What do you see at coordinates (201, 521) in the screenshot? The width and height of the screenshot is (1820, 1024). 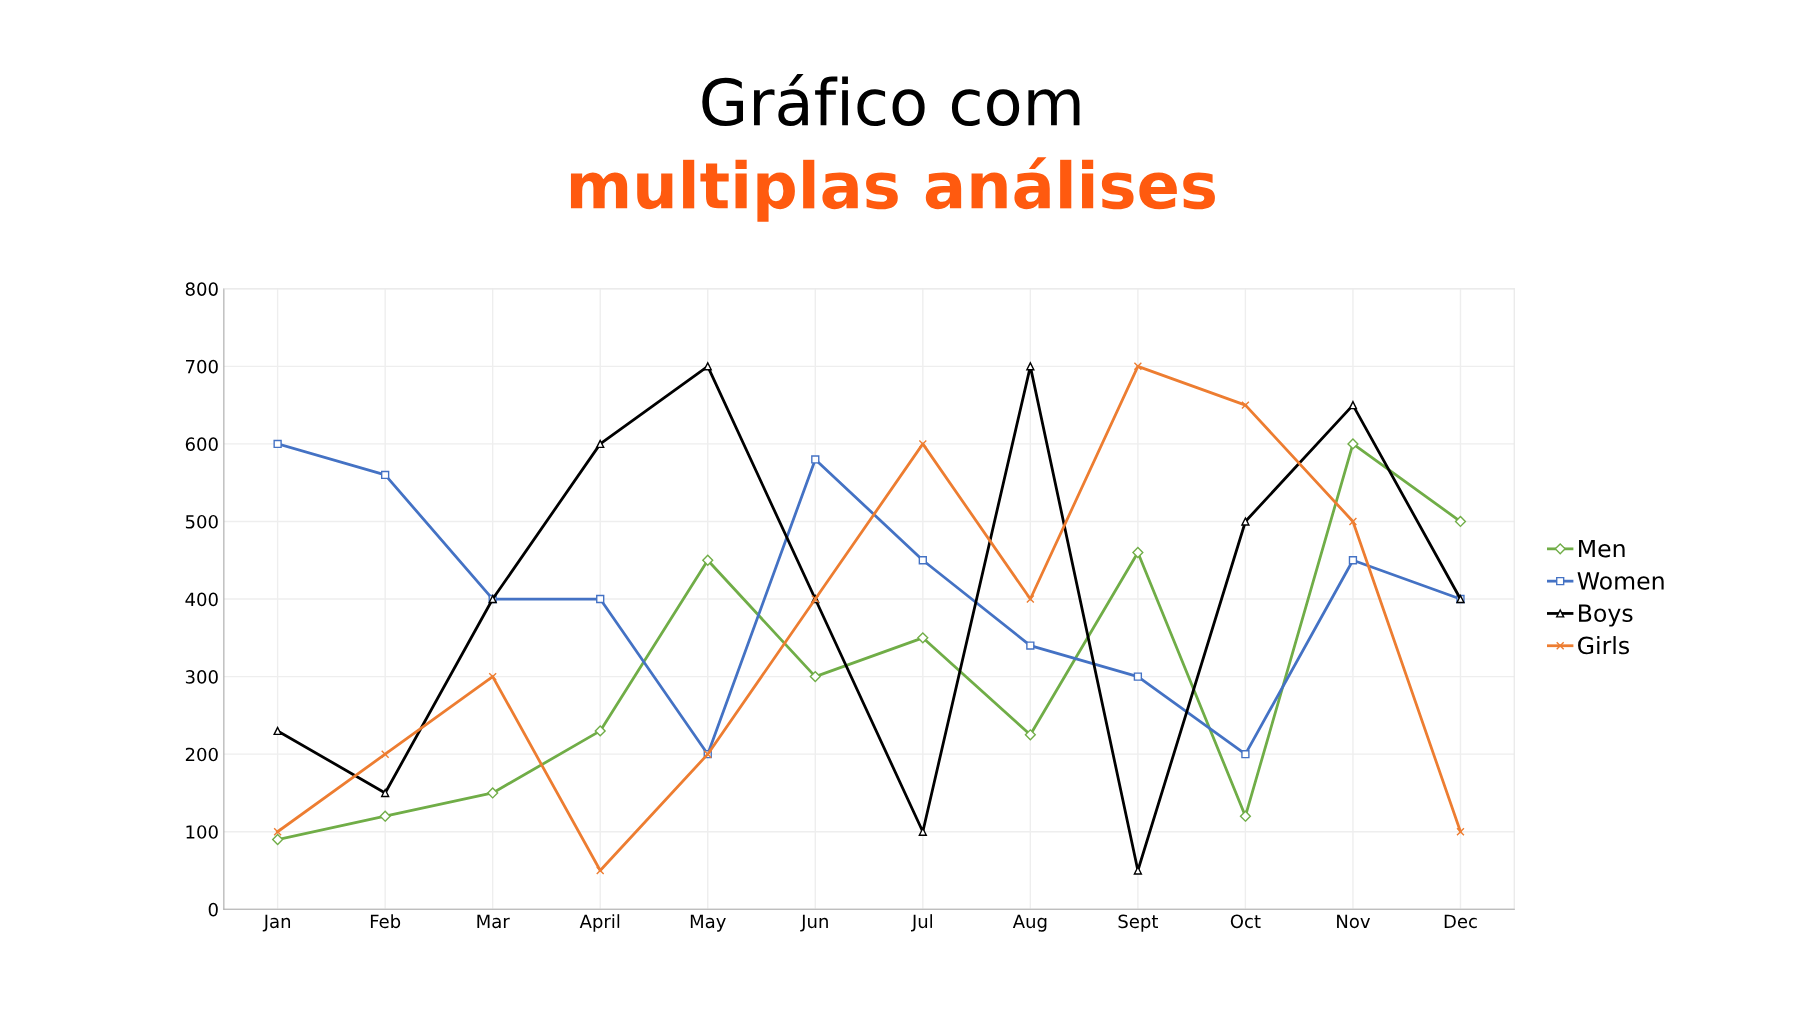 I see `y-tick-label: 500` at bounding box center [201, 521].